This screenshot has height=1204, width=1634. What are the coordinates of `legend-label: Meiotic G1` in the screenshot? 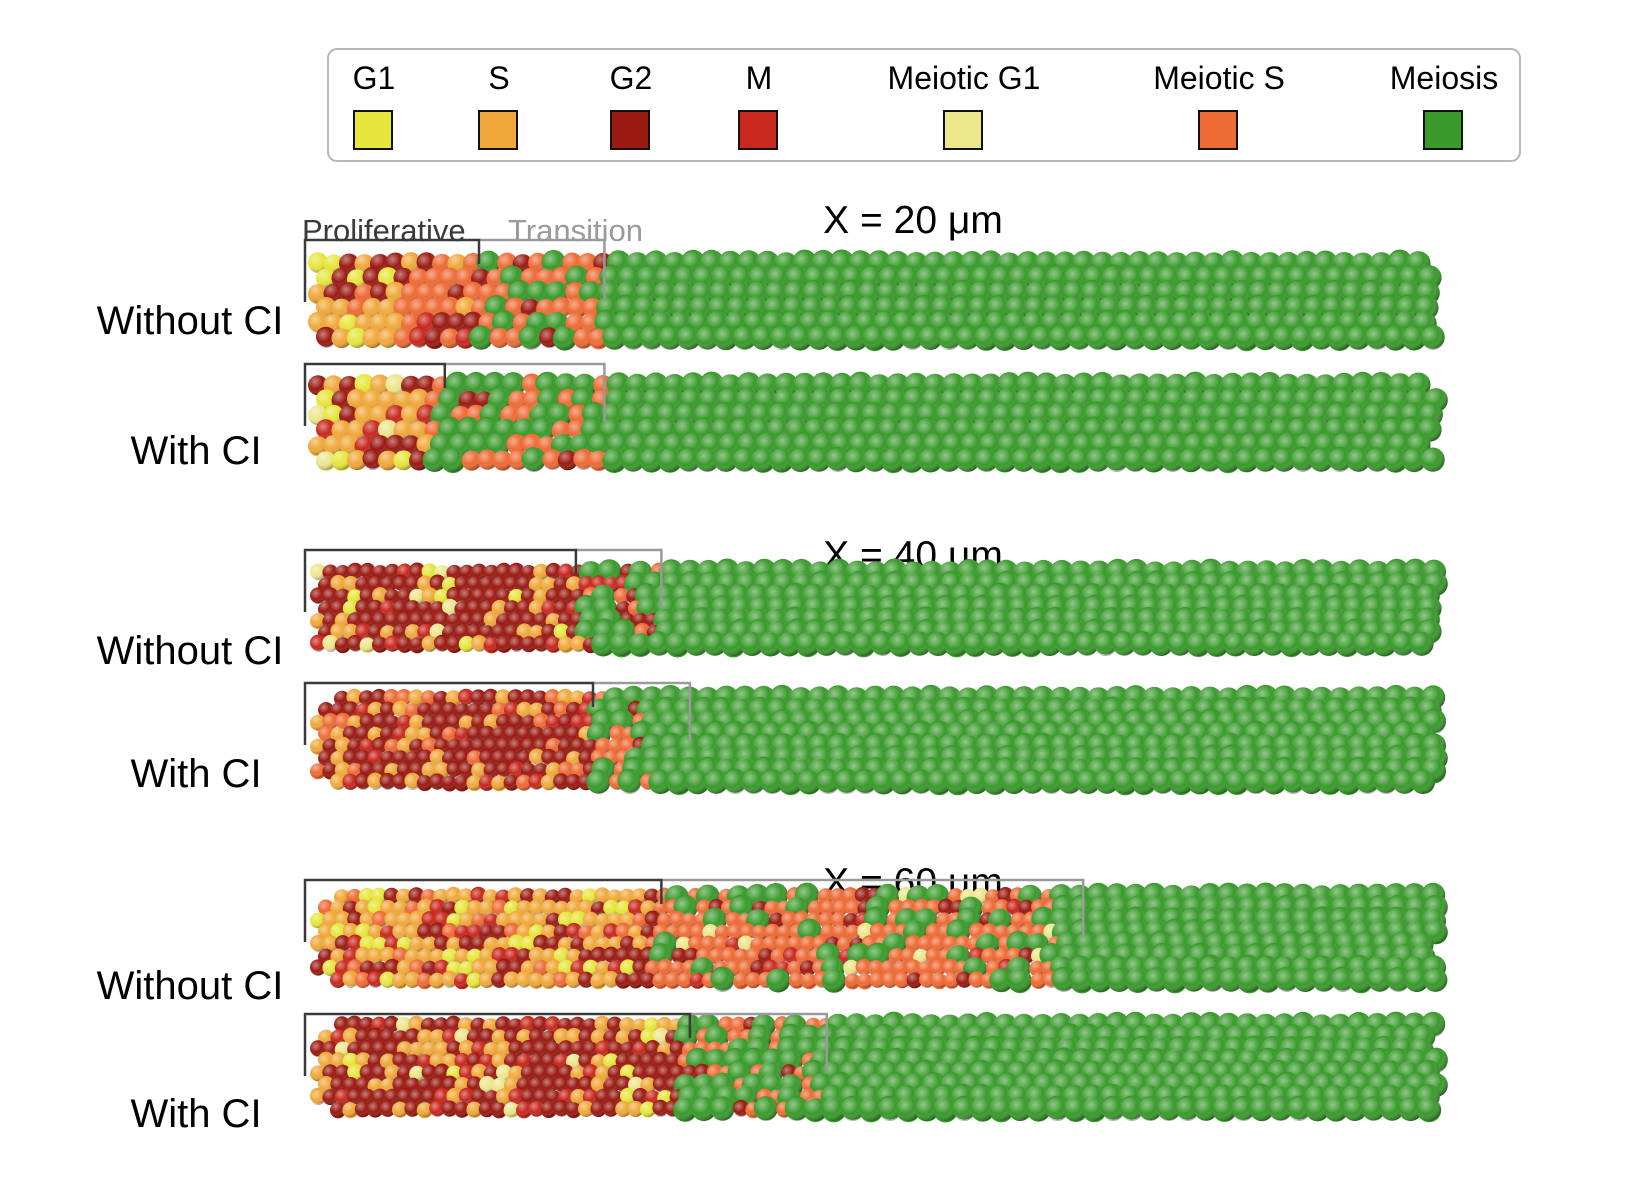 It's located at (964, 78).